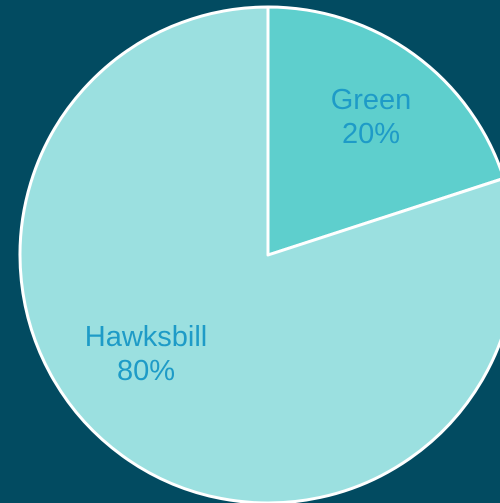 This screenshot has width=500, height=503. Describe the element at coordinates (371, 117) in the screenshot. I see `slice-label-green: Green 20%` at that location.